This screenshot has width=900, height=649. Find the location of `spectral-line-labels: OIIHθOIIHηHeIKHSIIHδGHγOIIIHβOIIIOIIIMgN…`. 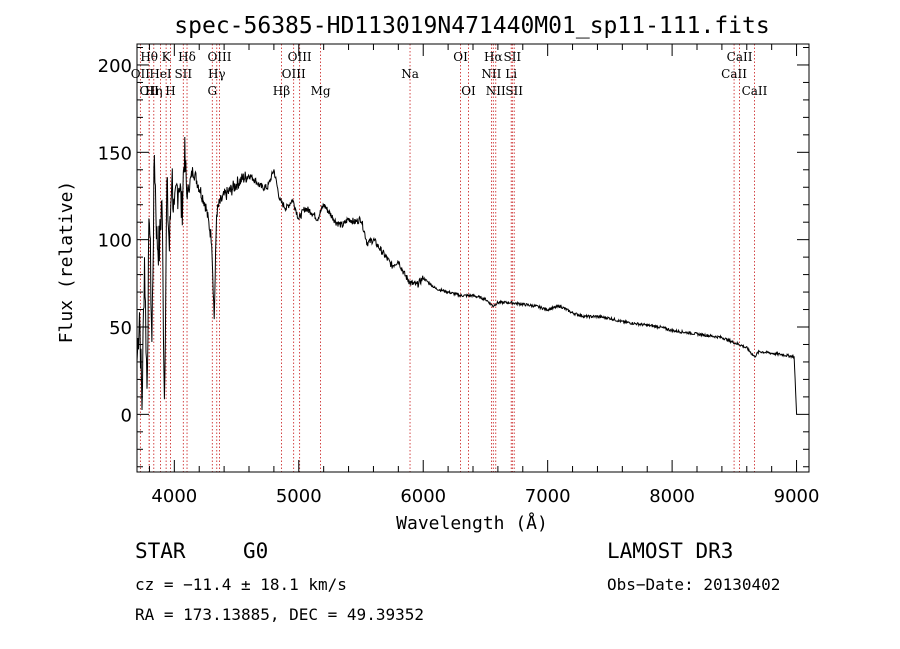

spectral-line-labels: OIIHθOIIHηHeIKHSIIHδGHγOIIIHβOIIIOIIIMgN… is located at coordinates (449, 74).